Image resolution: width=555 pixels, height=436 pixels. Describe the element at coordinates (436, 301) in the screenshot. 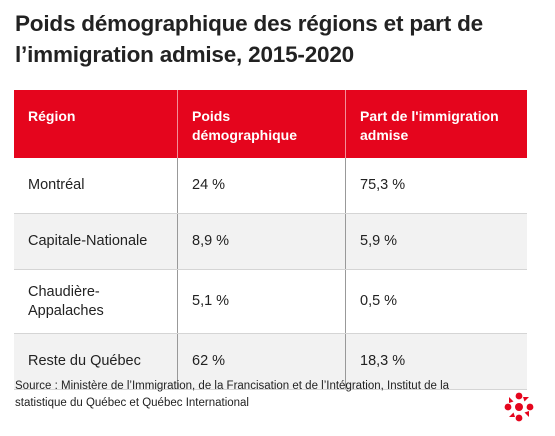

I see `cell-immigration: 0,5 %` at that location.